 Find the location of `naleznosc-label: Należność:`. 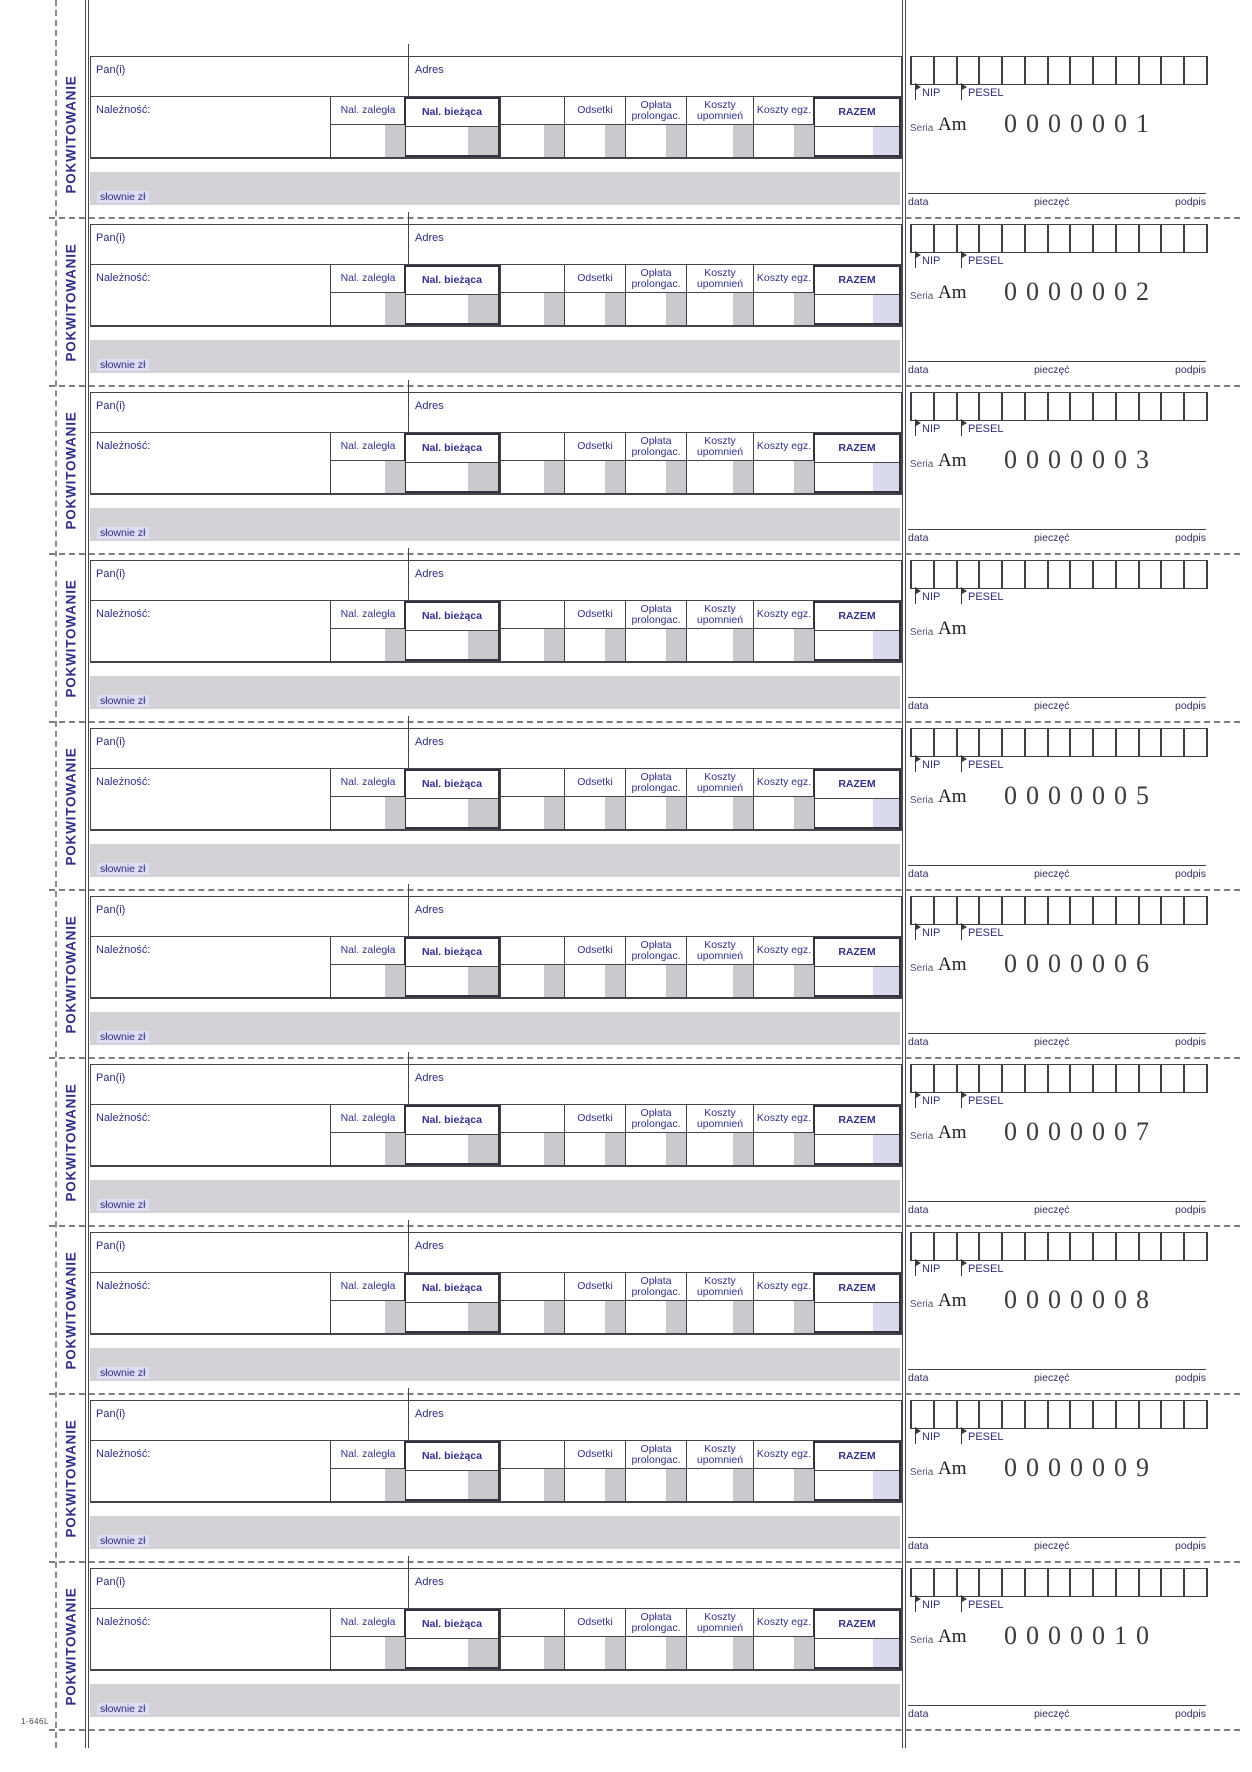

naleznosc-label: Należność: is located at coordinates (123, 446).